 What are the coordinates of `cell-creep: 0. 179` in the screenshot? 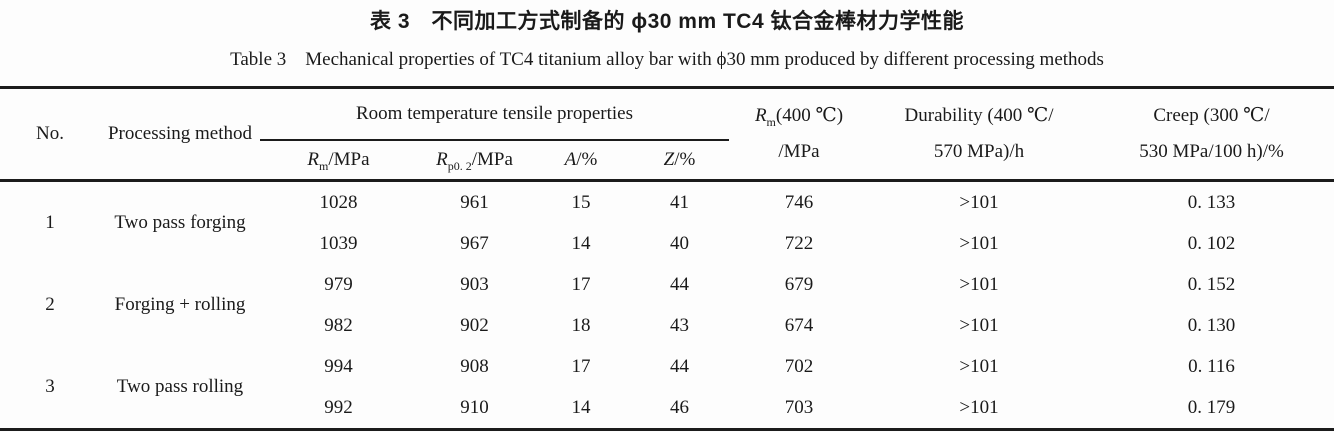 It's located at (1211, 407).